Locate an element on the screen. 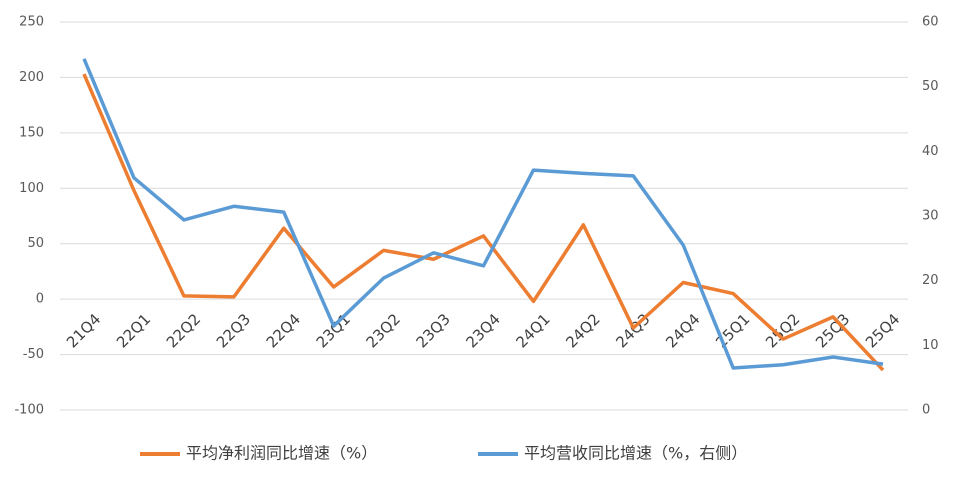 This screenshot has height=489, width=956. y2-tick-label: 40 is located at coordinates (930, 151).